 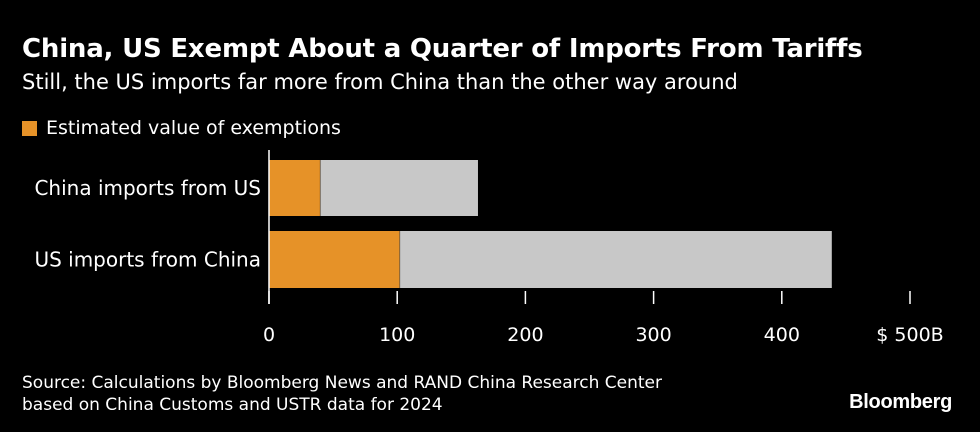 I want to click on x-tick-label-3: 300, so click(x=653, y=335).